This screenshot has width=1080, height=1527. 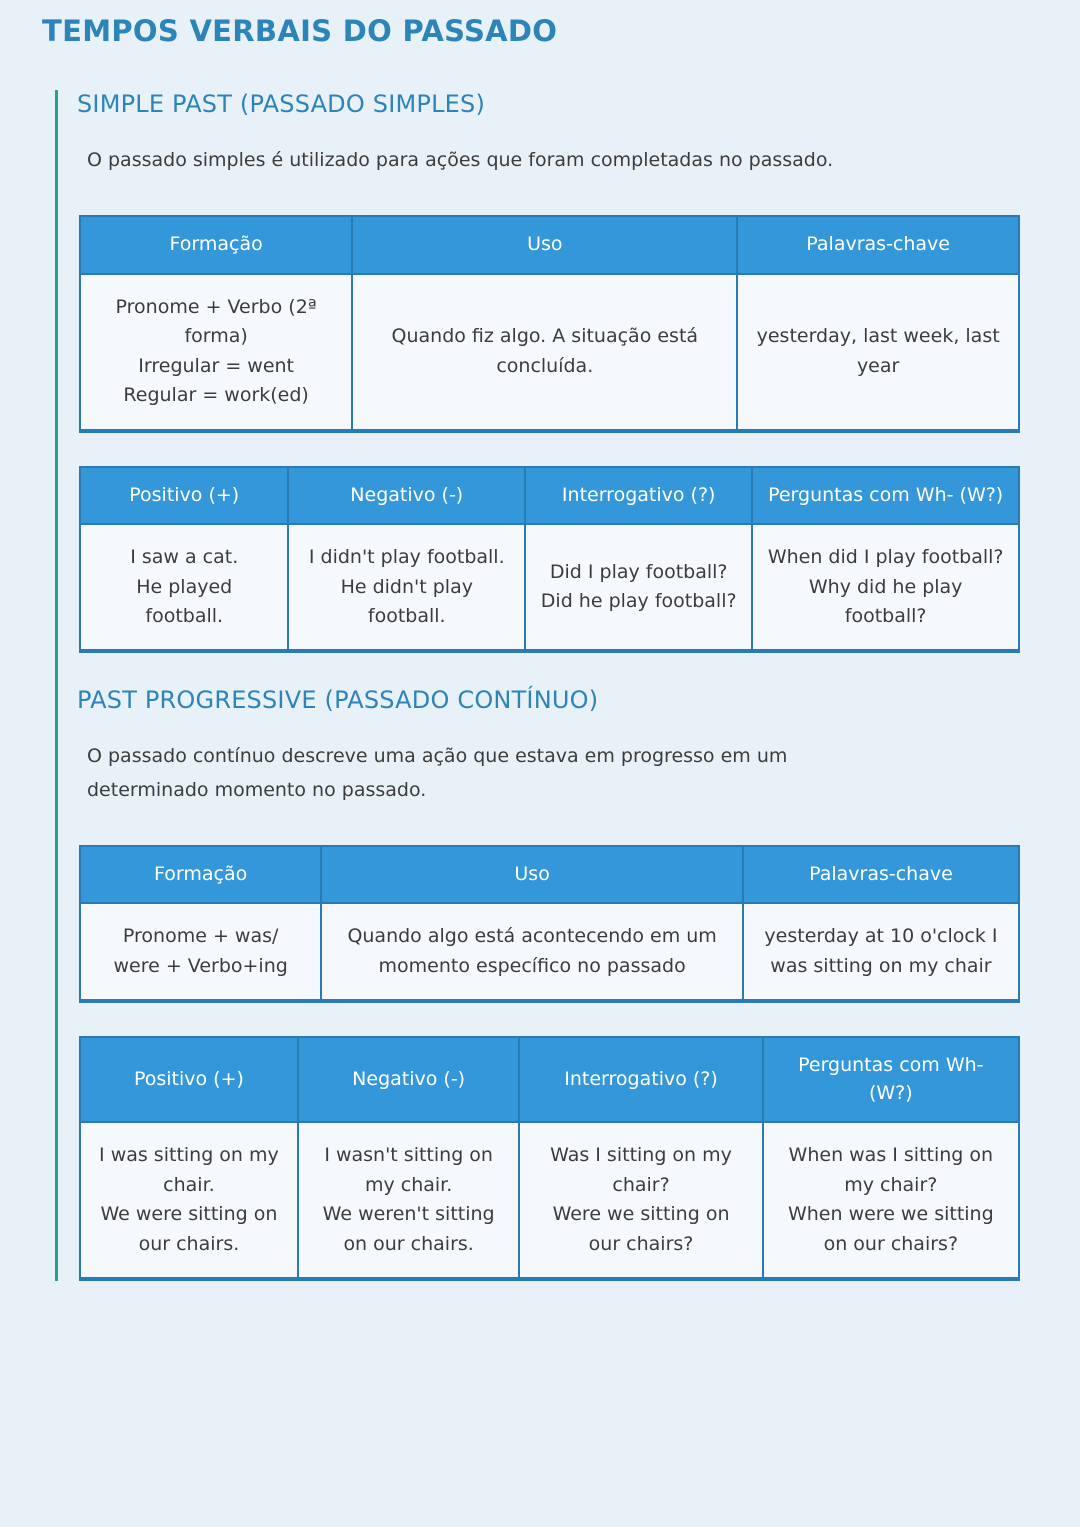 What do you see at coordinates (885, 557) in the screenshot?
I see `cell-text-line: When did I play football?` at bounding box center [885, 557].